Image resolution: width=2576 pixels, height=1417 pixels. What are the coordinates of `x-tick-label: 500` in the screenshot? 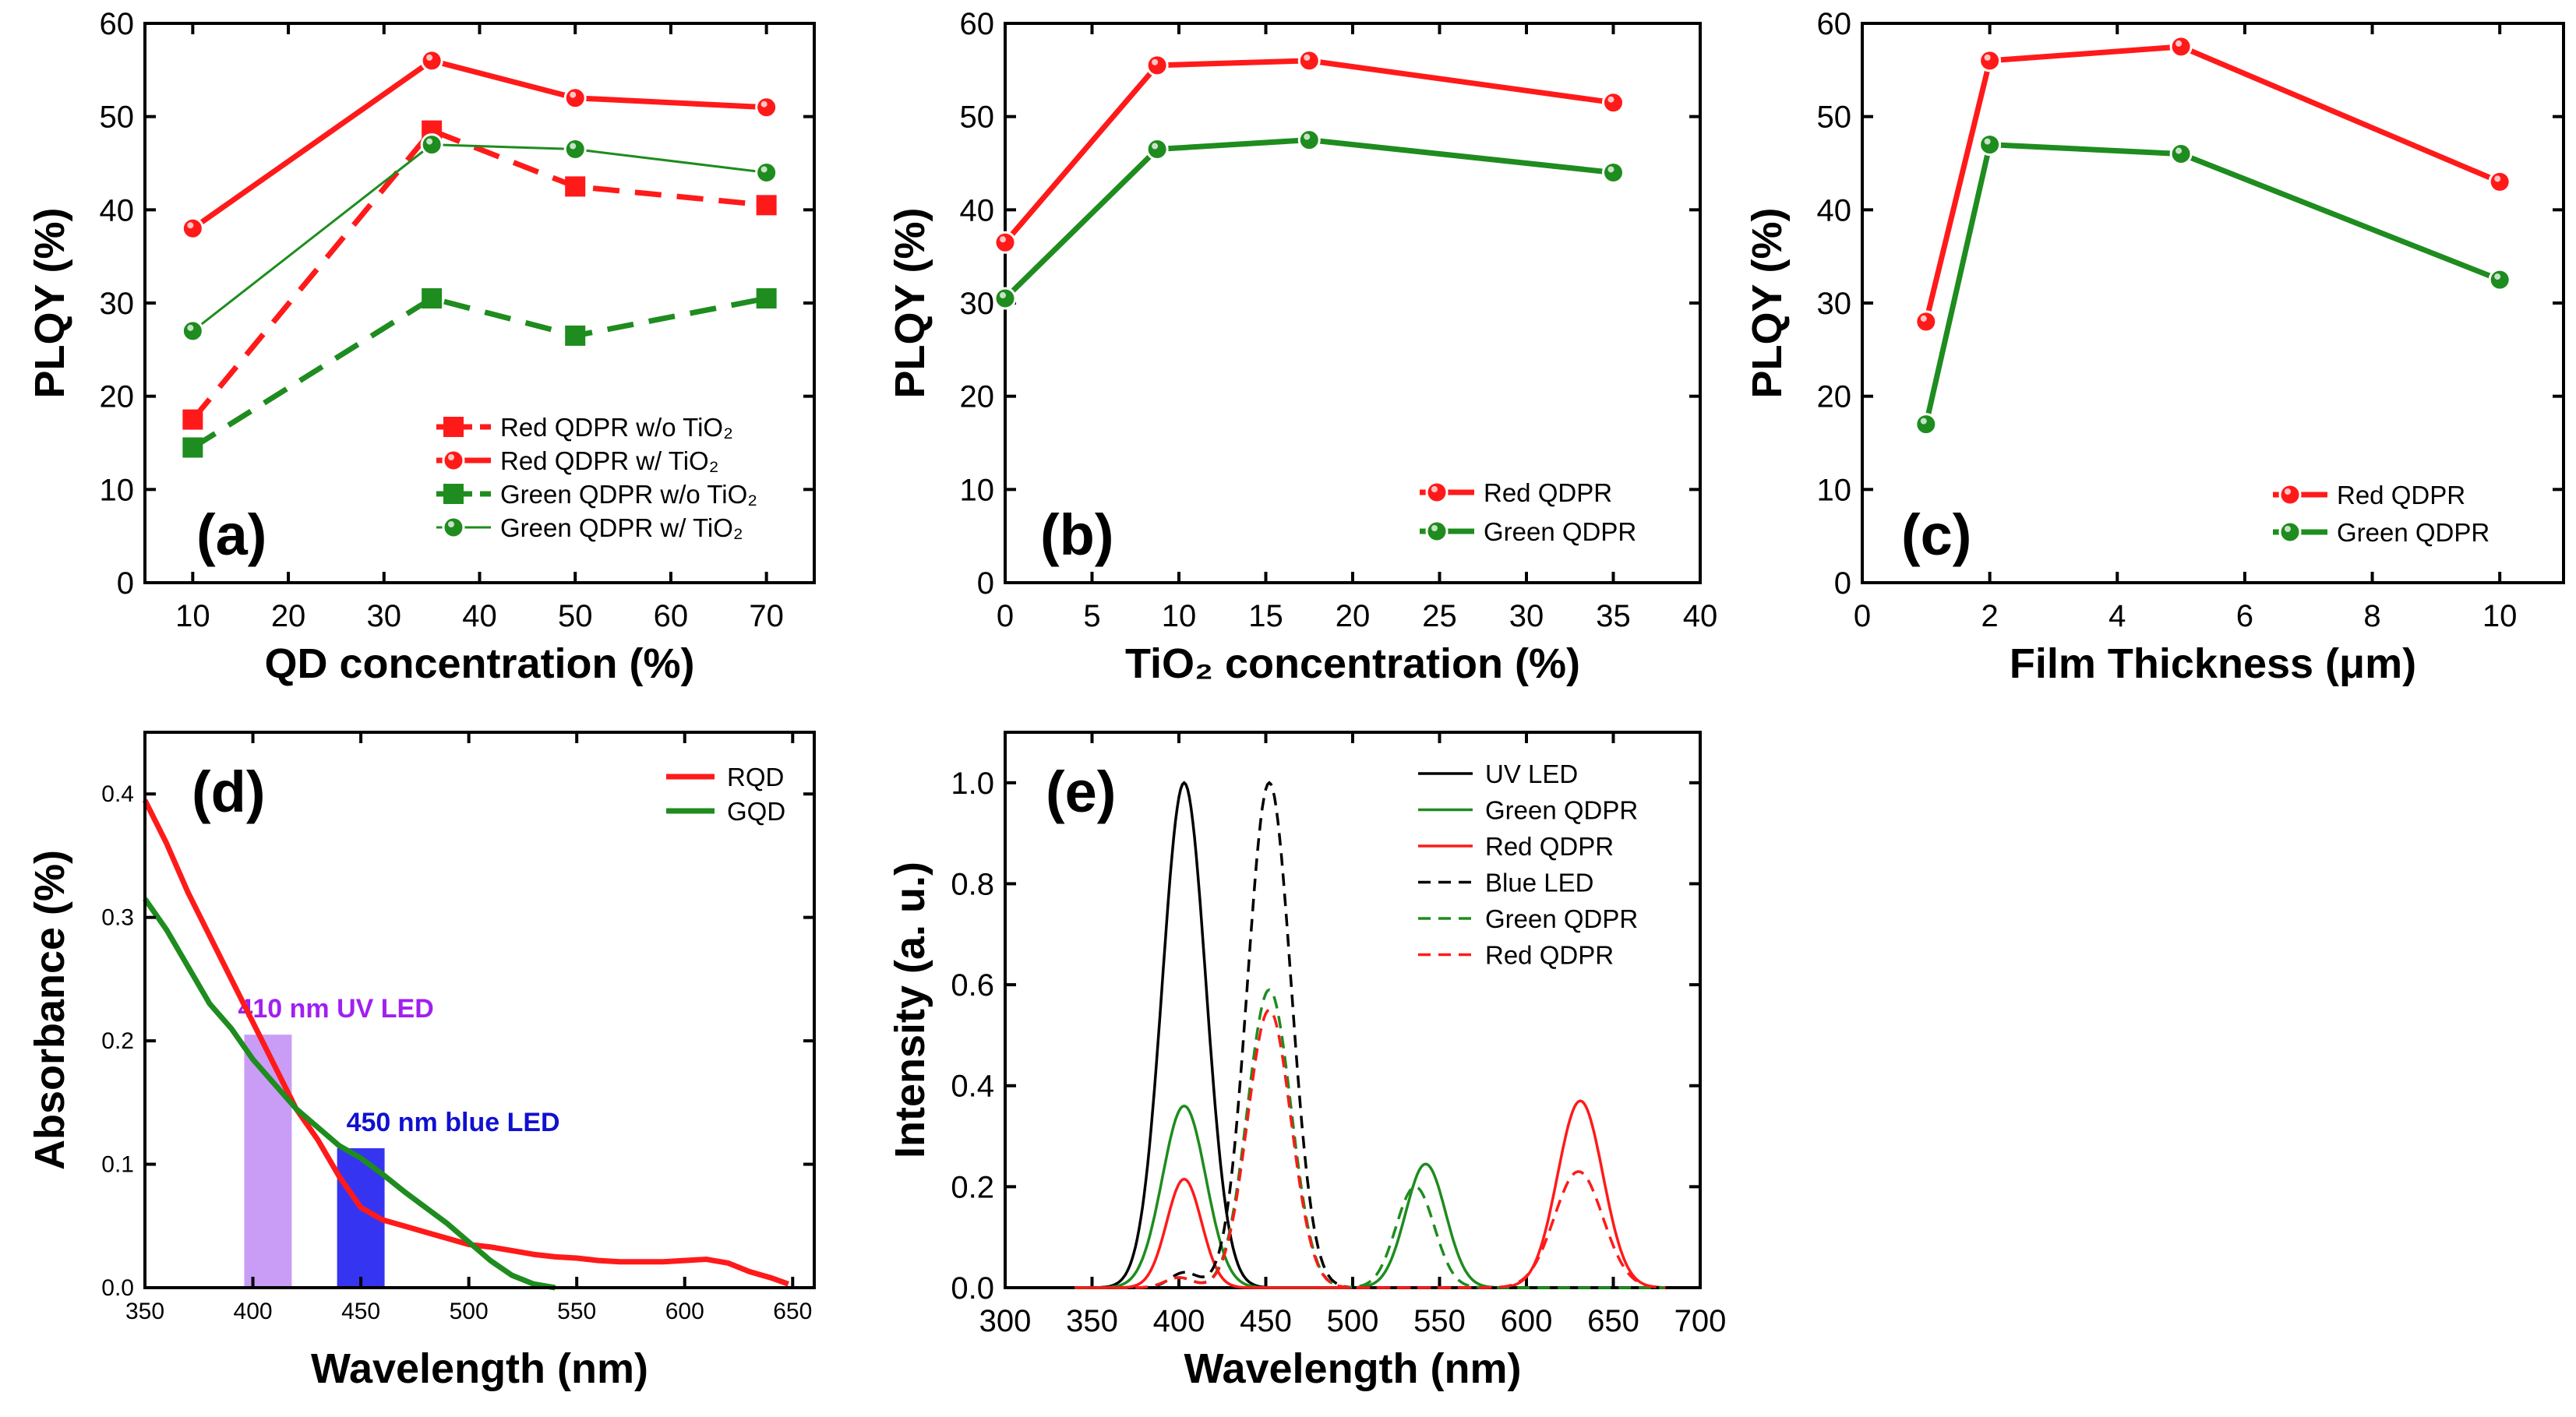 It's located at (469, 1311).